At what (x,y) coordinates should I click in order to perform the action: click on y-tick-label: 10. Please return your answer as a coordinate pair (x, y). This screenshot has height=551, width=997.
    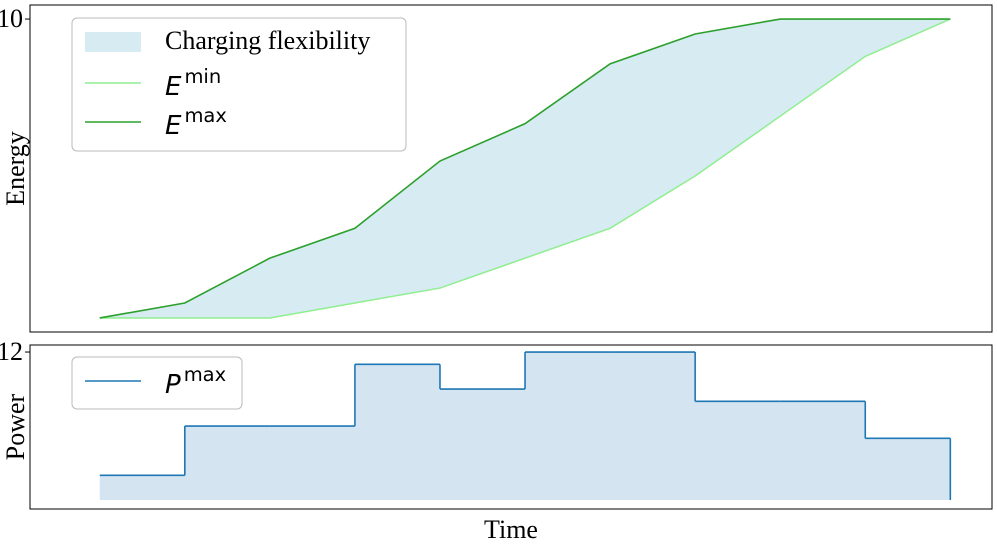
    Looking at the image, I should click on (11, 18).